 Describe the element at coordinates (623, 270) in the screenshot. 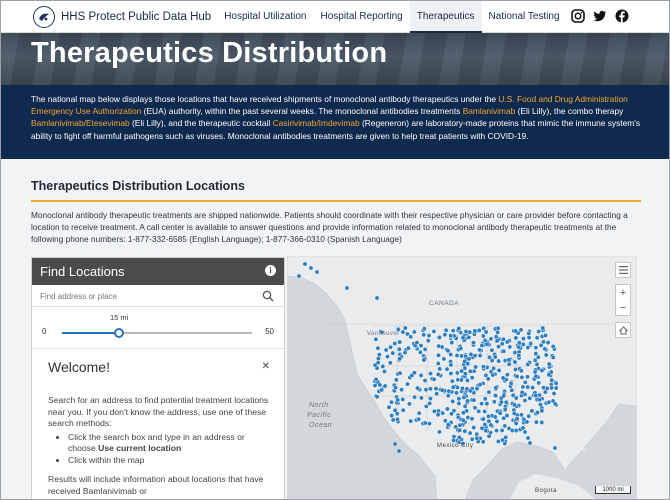

I see `layers-menu-icon` at that location.